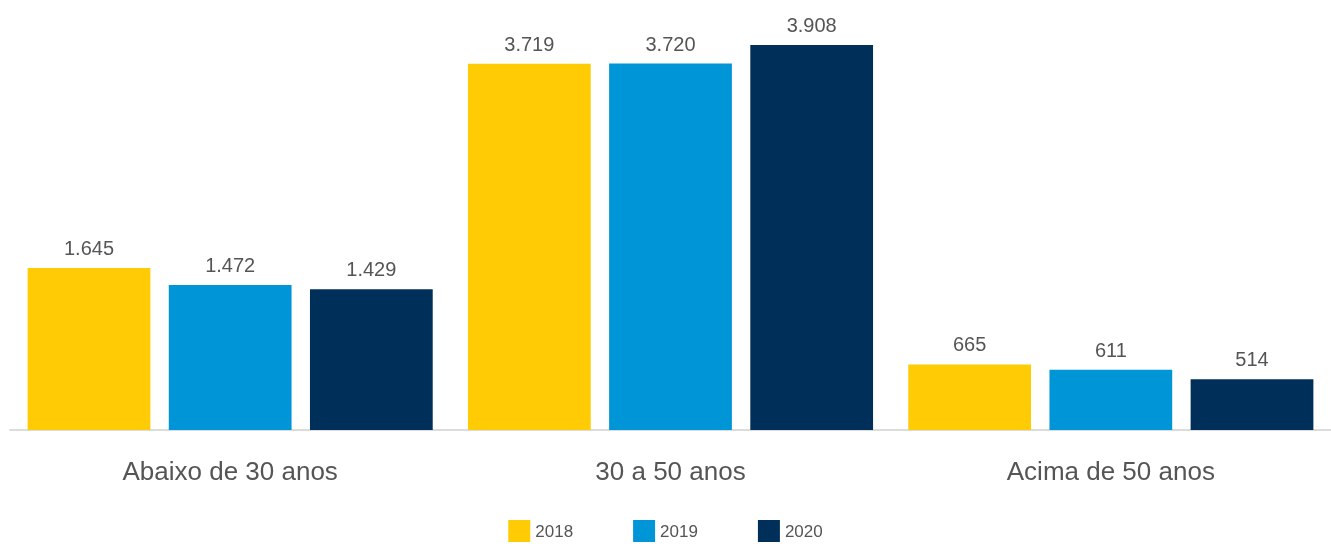 Image resolution: width=1331 pixels, height=549 pixels. What do you see at coordinates (1252, 359) in the screenshot?
I see `data-label: 514` at bounding box center [1252, 359].